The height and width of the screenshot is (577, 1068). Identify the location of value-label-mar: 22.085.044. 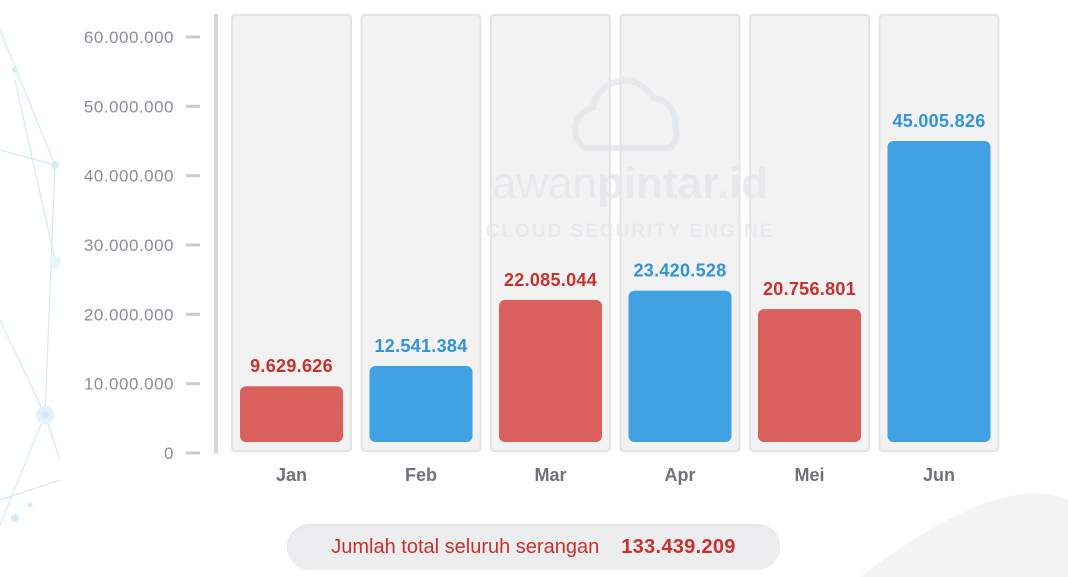
(550, 280).